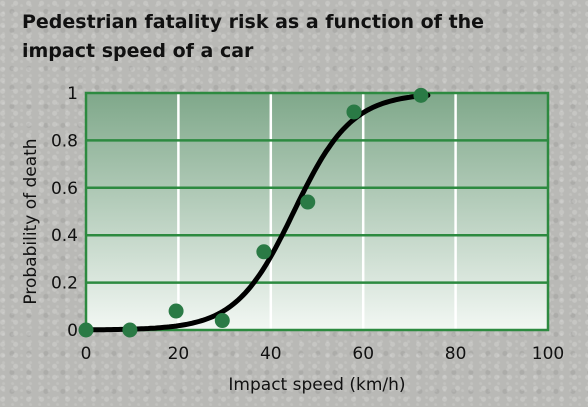 This screenshot has height=407, width=588. What do you see at coordinates (72, 94) in the screenshot?
I see `y-tick-label: 1` at bounding box center [72, 94].